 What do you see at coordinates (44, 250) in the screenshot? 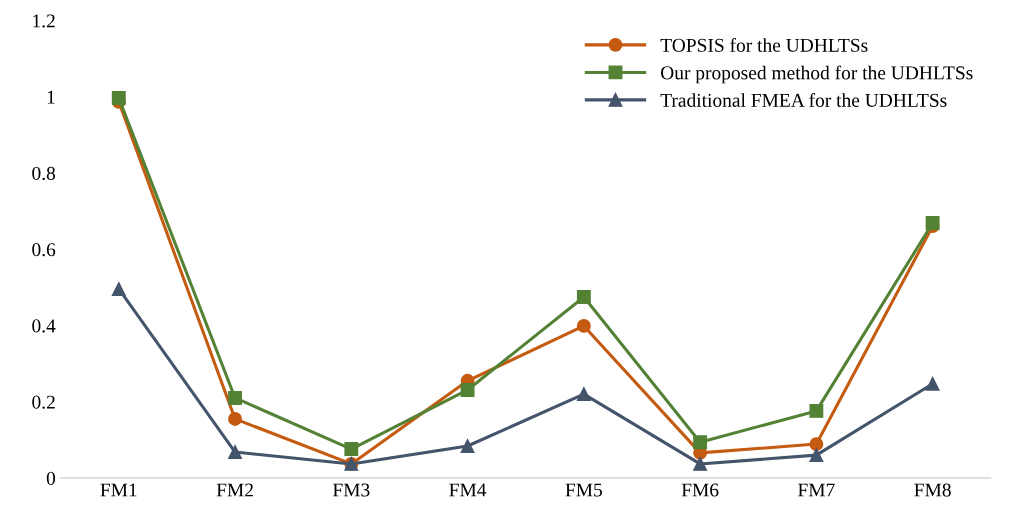
I see `y-tick-label: 0.6` at bounding box center [44, 250].